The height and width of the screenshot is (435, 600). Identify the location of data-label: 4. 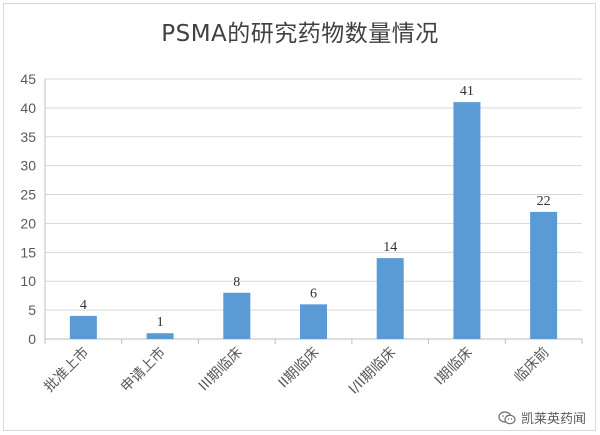
(83, 305).